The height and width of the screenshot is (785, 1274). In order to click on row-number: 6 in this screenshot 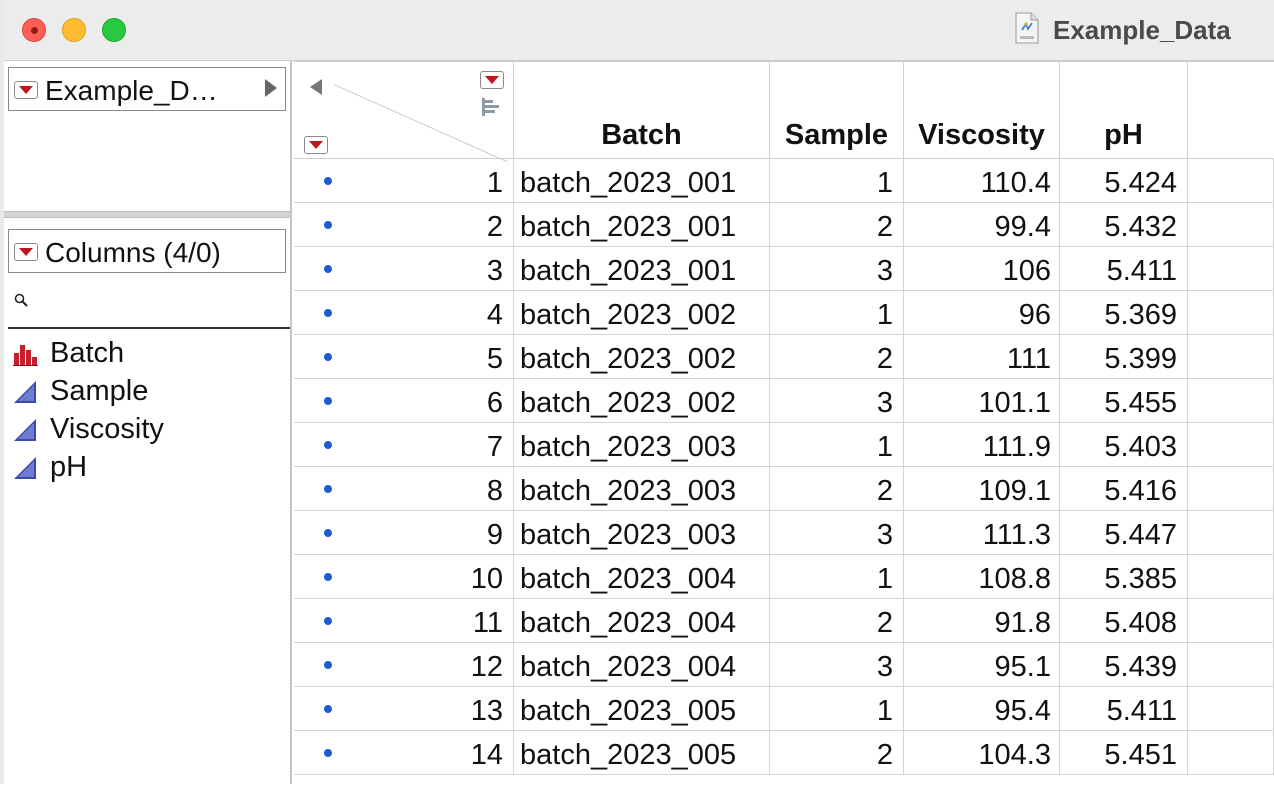, I will do `click(404, 401)`.